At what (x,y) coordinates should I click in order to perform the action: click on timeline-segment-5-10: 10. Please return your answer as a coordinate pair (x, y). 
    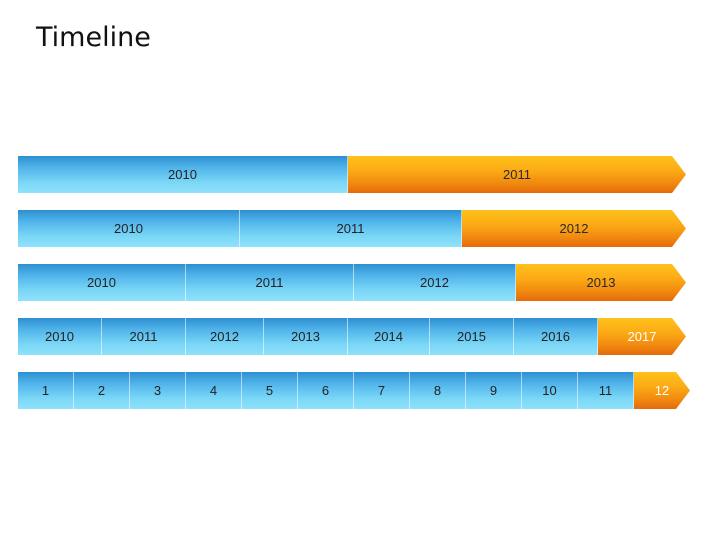
    Looking at the image, I should click on (550, 390).